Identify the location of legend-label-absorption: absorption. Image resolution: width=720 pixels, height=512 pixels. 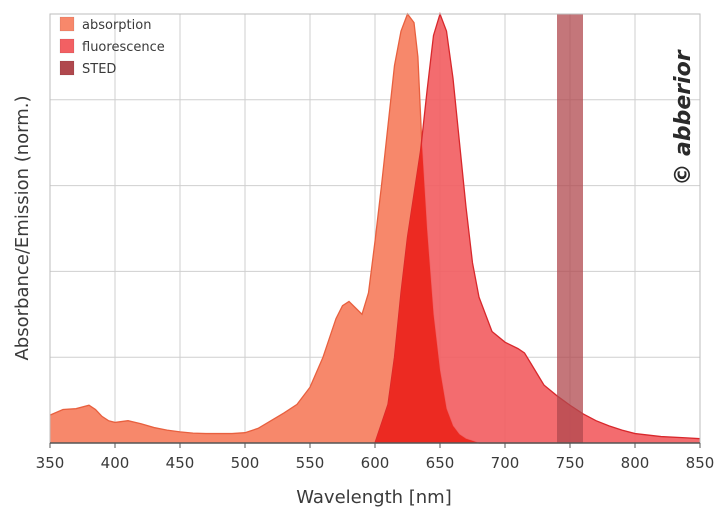
(116, 25).